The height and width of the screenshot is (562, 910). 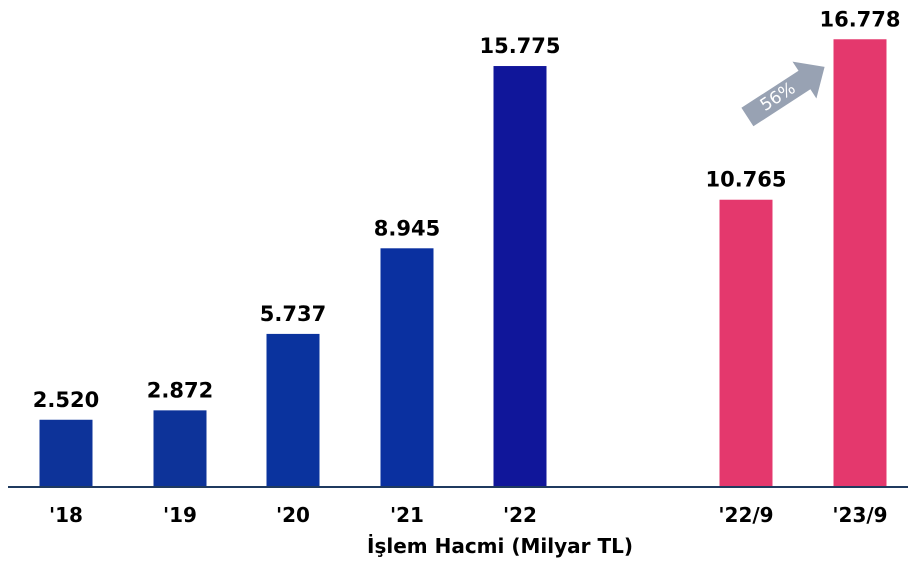 I want to click on growth-arrow: 56%, so click(x=783, y=94).